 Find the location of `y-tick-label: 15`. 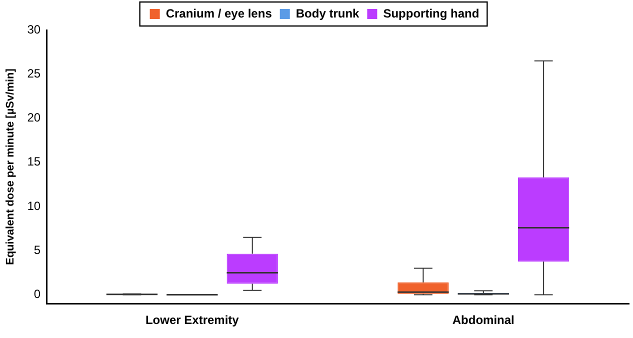

y-tick-label: 15 is located at coordinates (34, 161).